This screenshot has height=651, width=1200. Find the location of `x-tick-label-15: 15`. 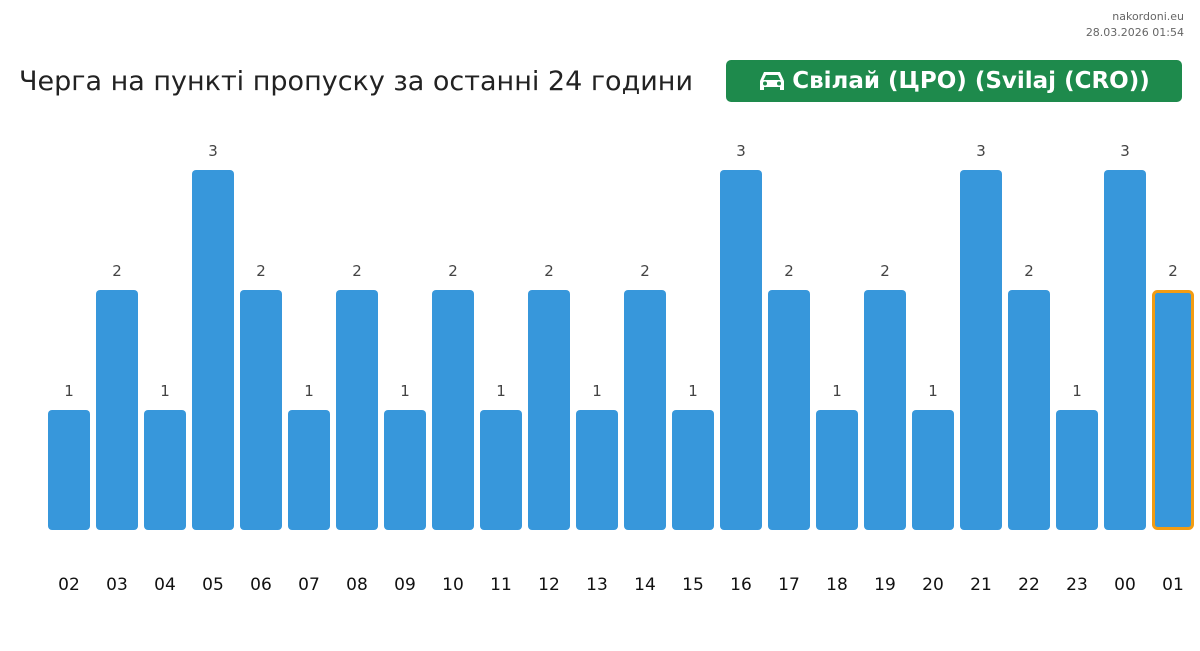

x-tick-label-15: 15 is located at coordinates (693, 585).